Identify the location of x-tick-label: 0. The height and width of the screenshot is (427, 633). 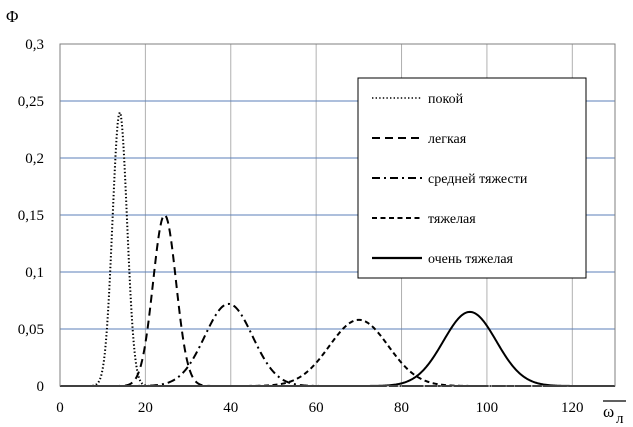
(60, 408).